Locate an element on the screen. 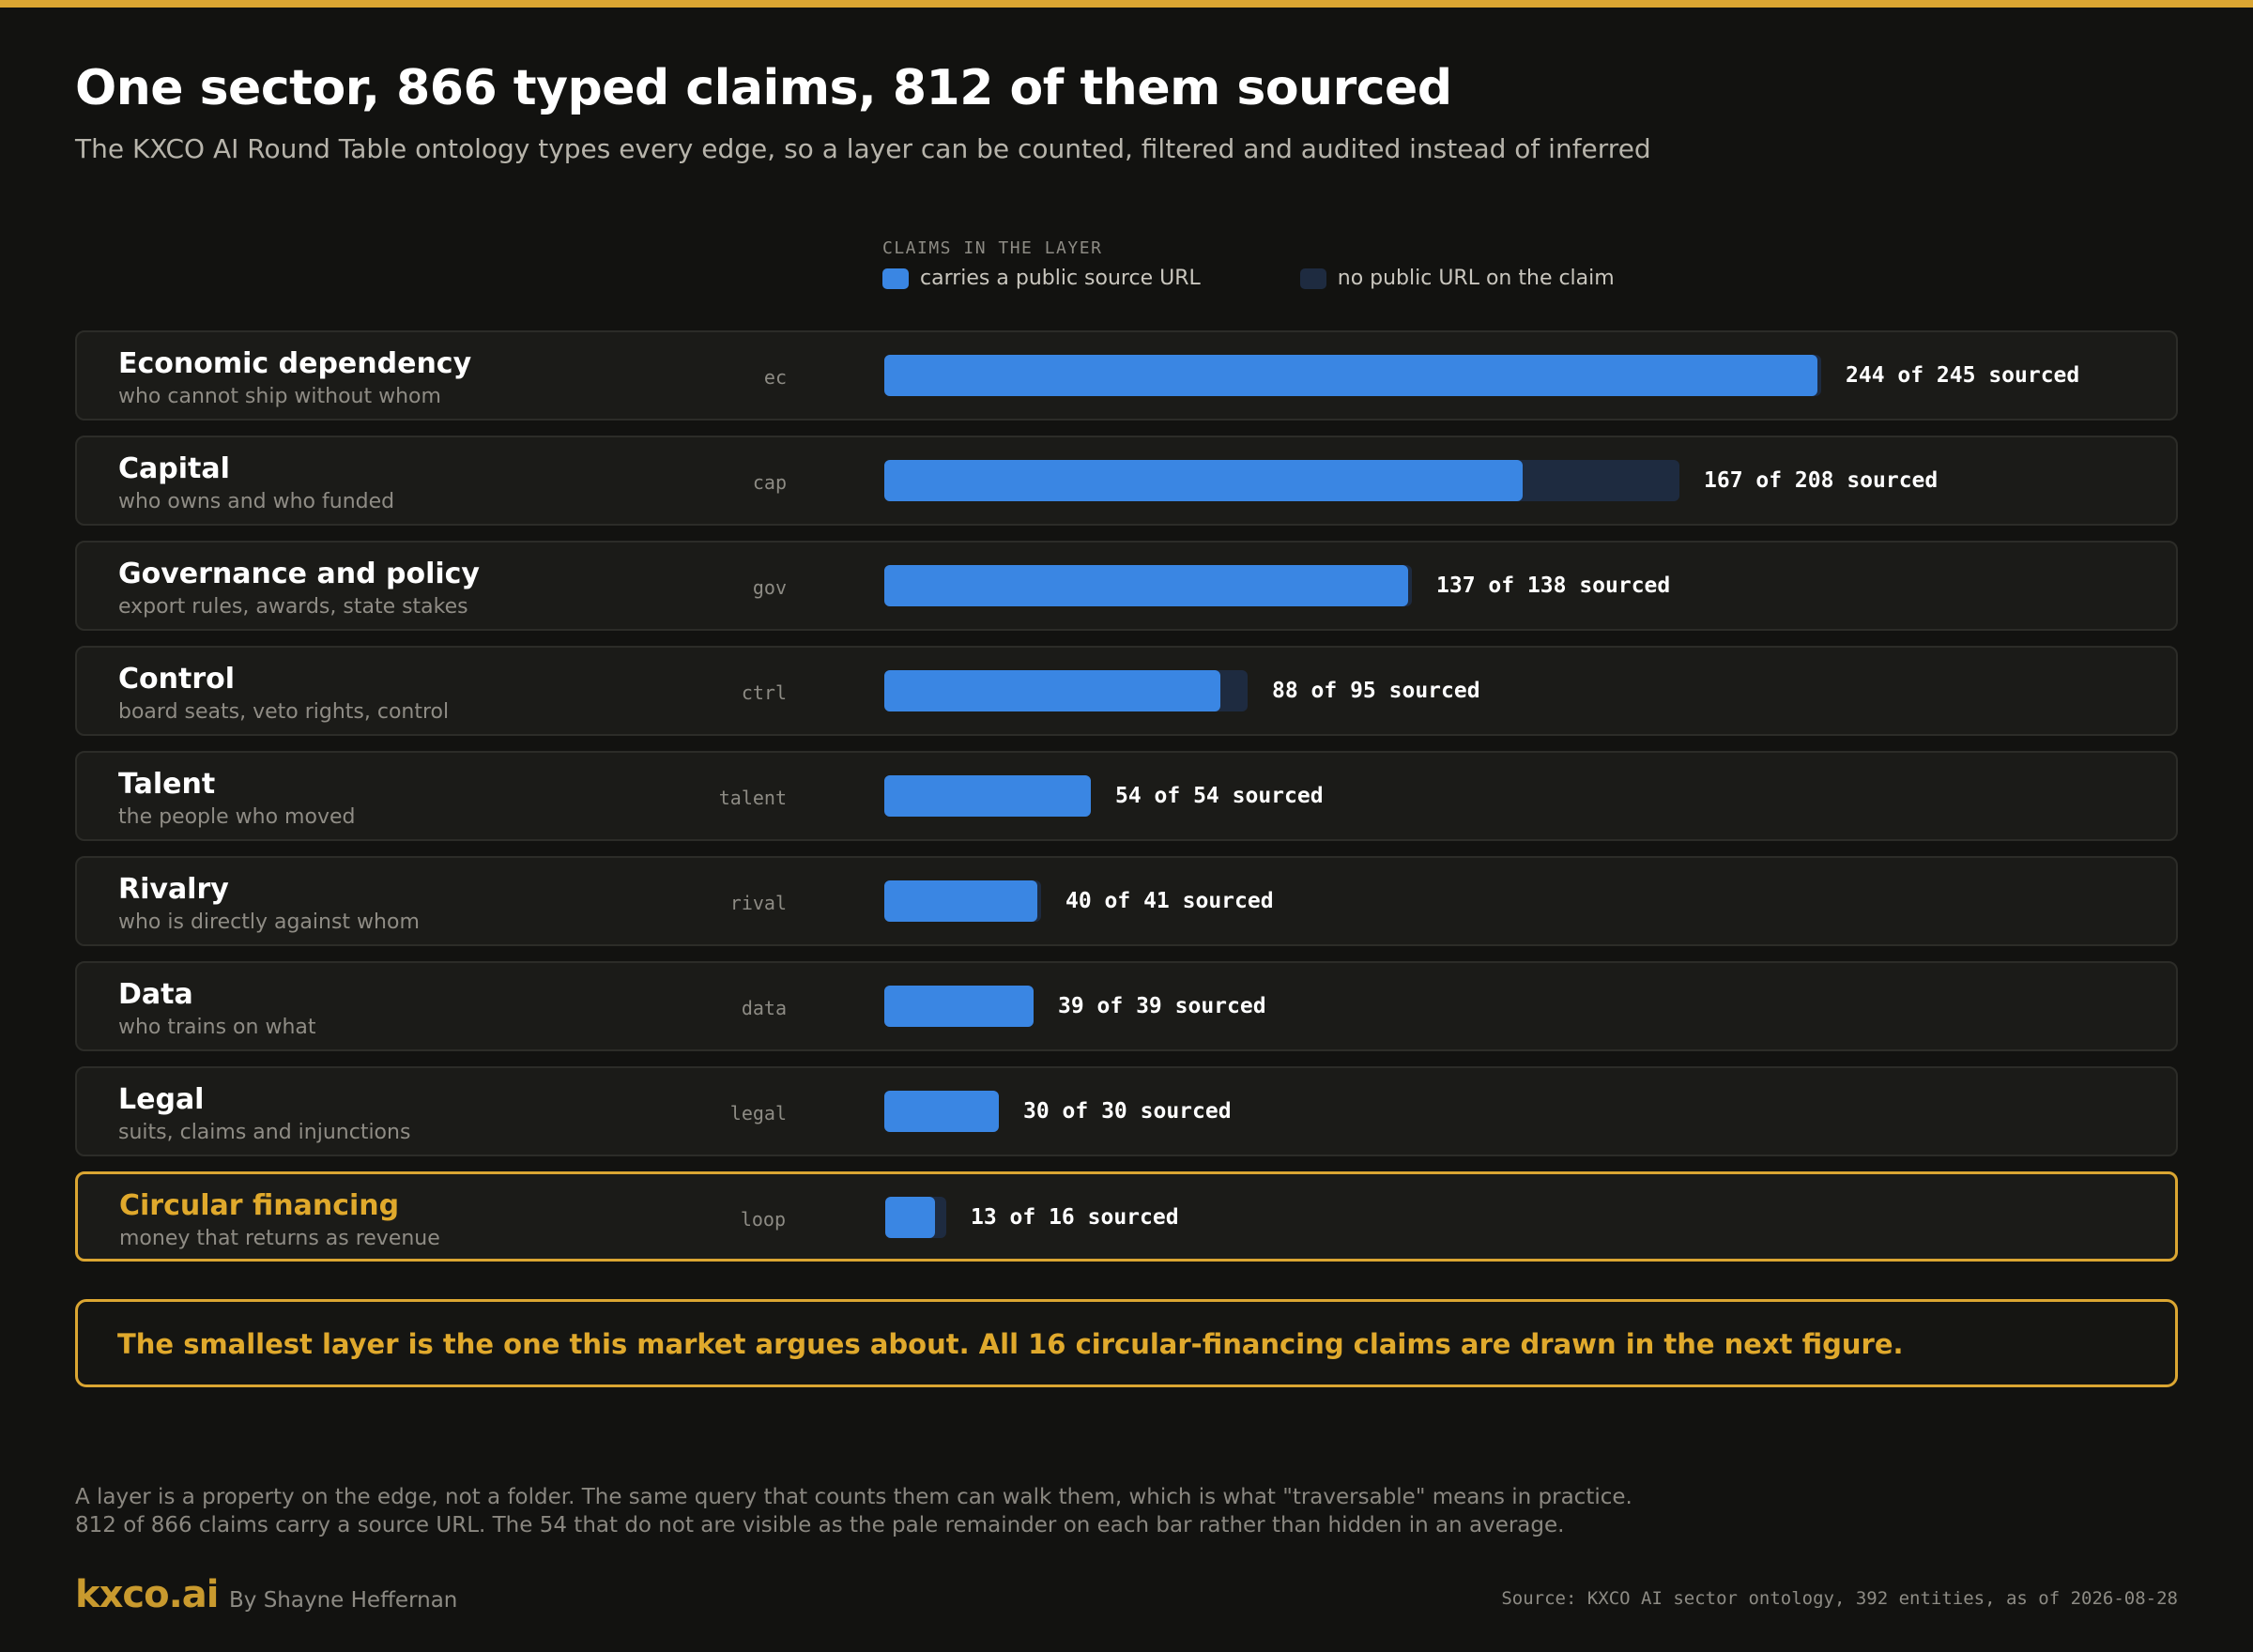 This screenshot has height=1652, width=2253. row-description: money that returns as revenue is located at coordinates (279, 1238).